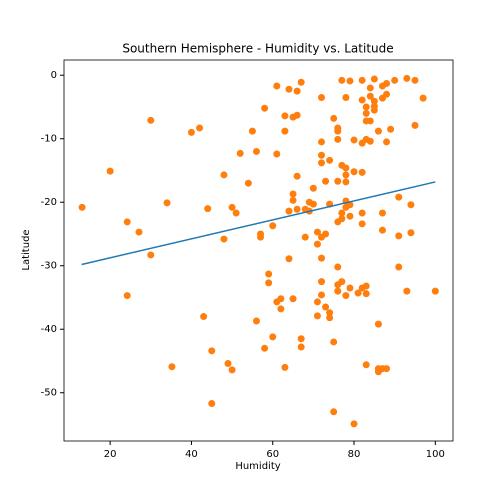 The image size is (504, 504). I want to click on regression-line, so click(258, 223).